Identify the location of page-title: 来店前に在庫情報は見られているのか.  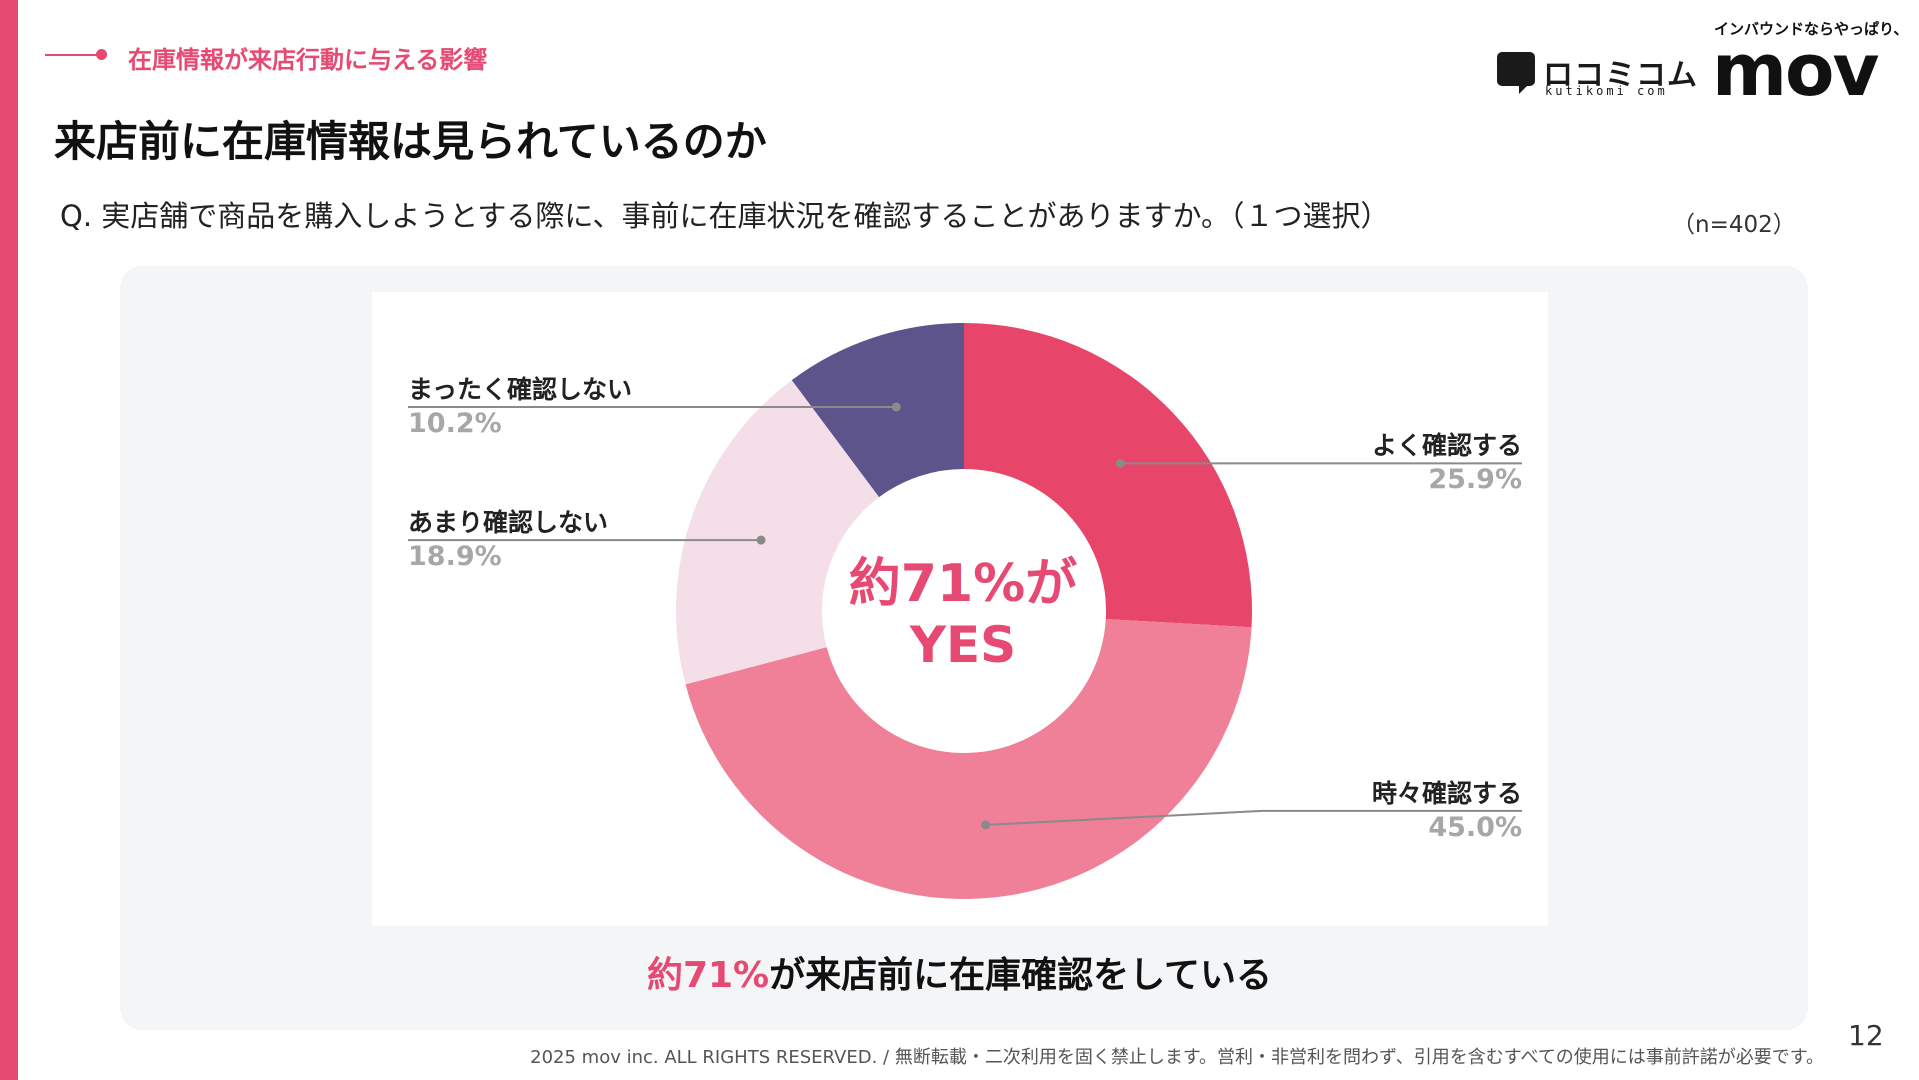
(410, 141).